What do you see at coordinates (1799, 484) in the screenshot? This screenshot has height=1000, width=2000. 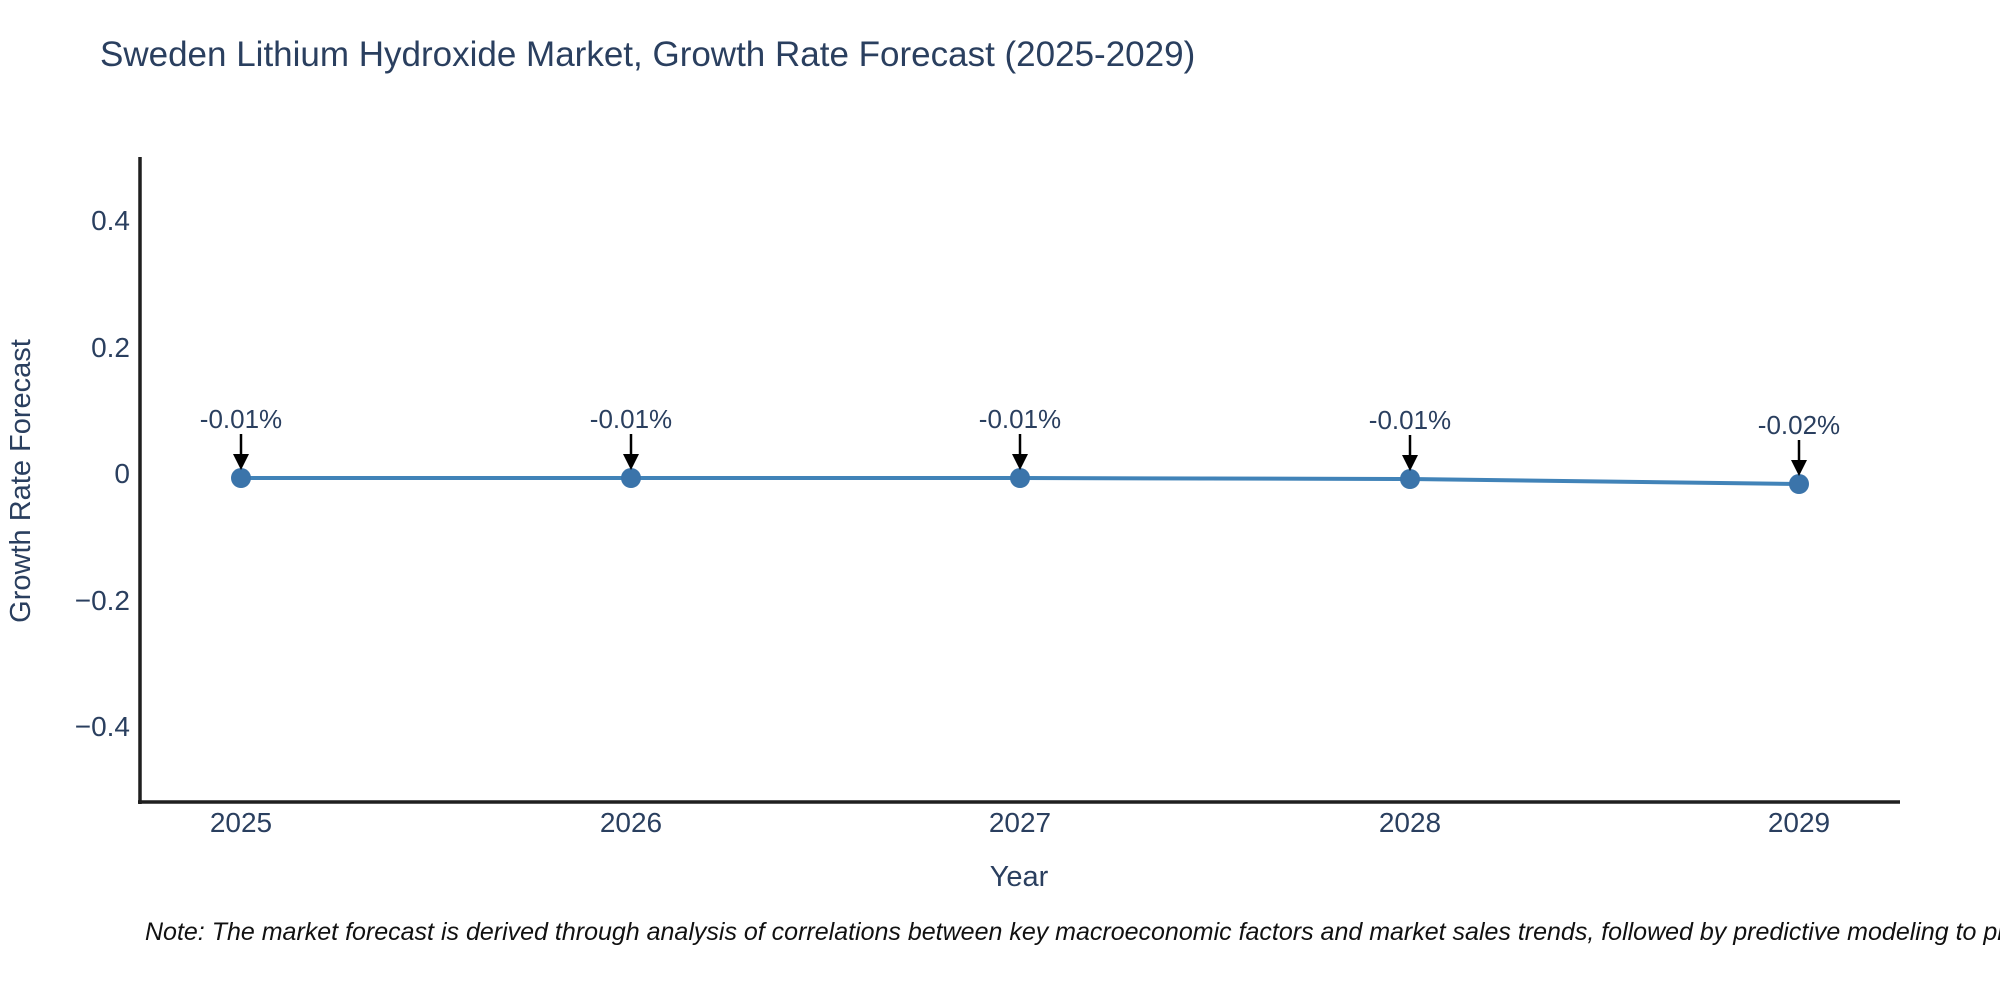 I see `data-point-marker-2029` at bounding box center [1799, 484].